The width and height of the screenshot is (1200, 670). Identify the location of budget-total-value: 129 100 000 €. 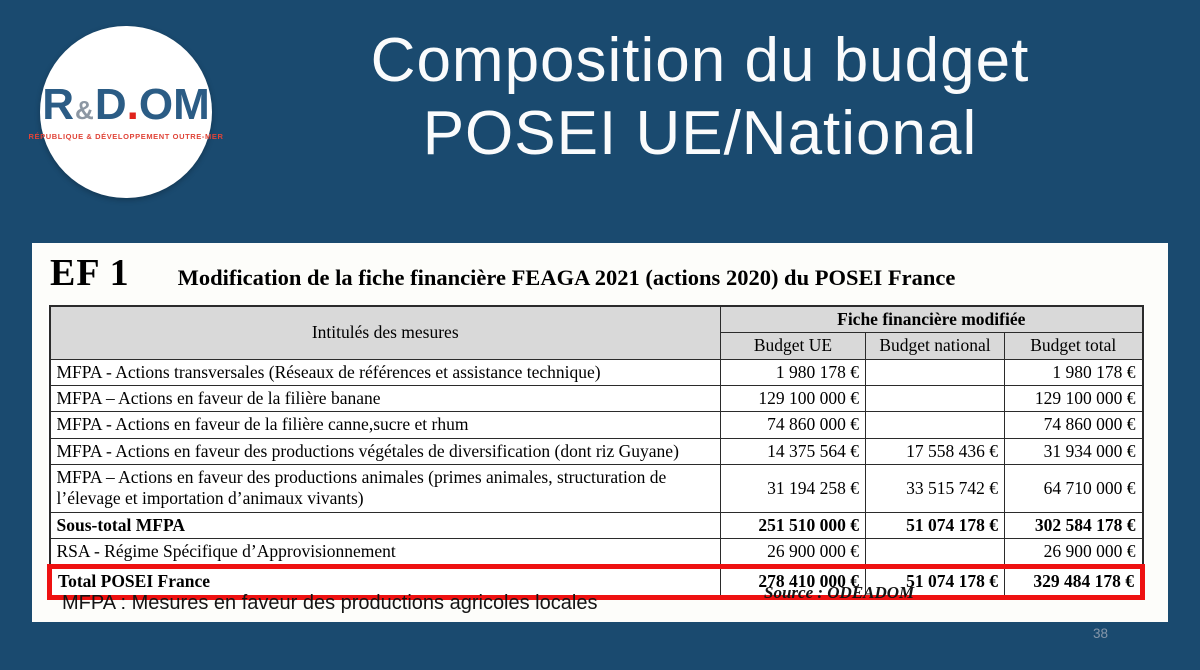
(1073, 399).